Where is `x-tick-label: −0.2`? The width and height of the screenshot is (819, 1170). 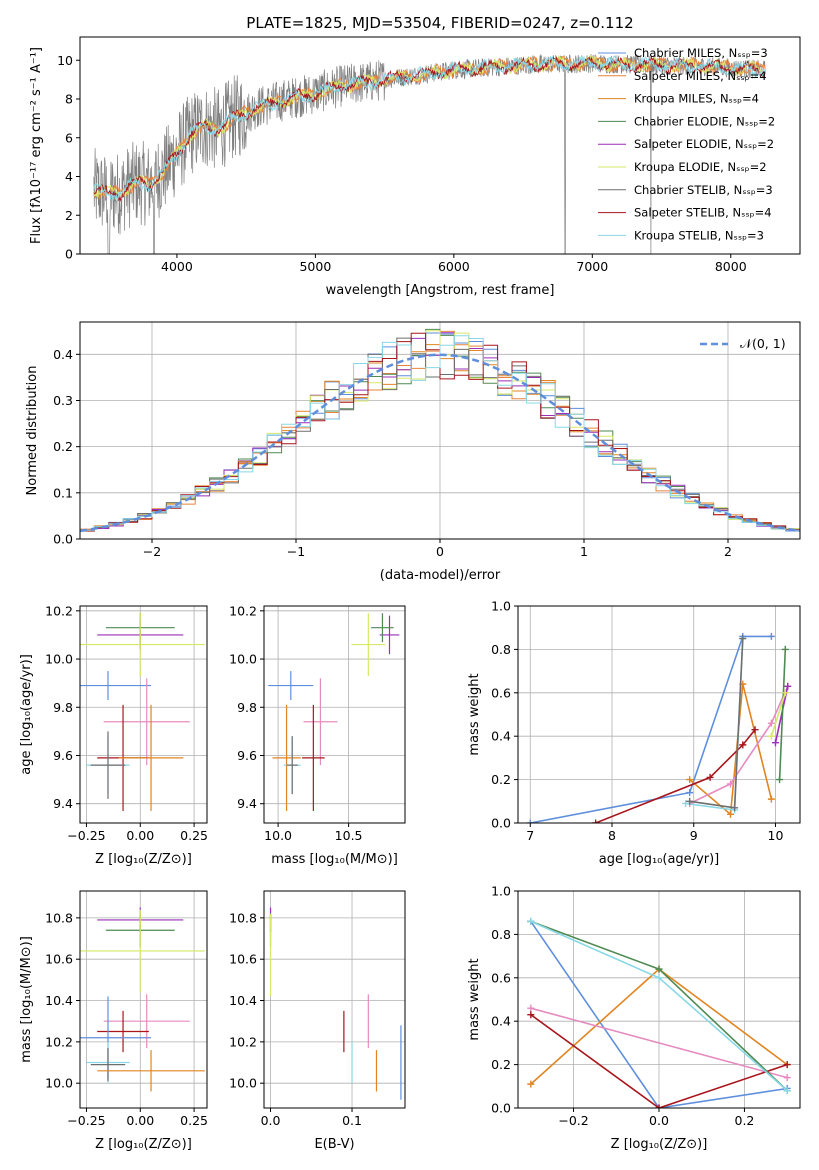
x-tick-label: −0.2 is located at coordinates (573, 1120).